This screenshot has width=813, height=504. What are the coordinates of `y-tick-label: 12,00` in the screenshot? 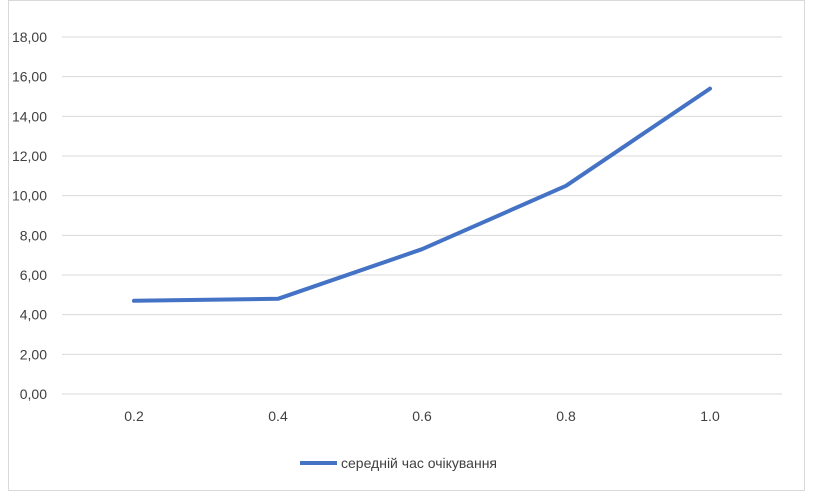 It's located at (29, 156).